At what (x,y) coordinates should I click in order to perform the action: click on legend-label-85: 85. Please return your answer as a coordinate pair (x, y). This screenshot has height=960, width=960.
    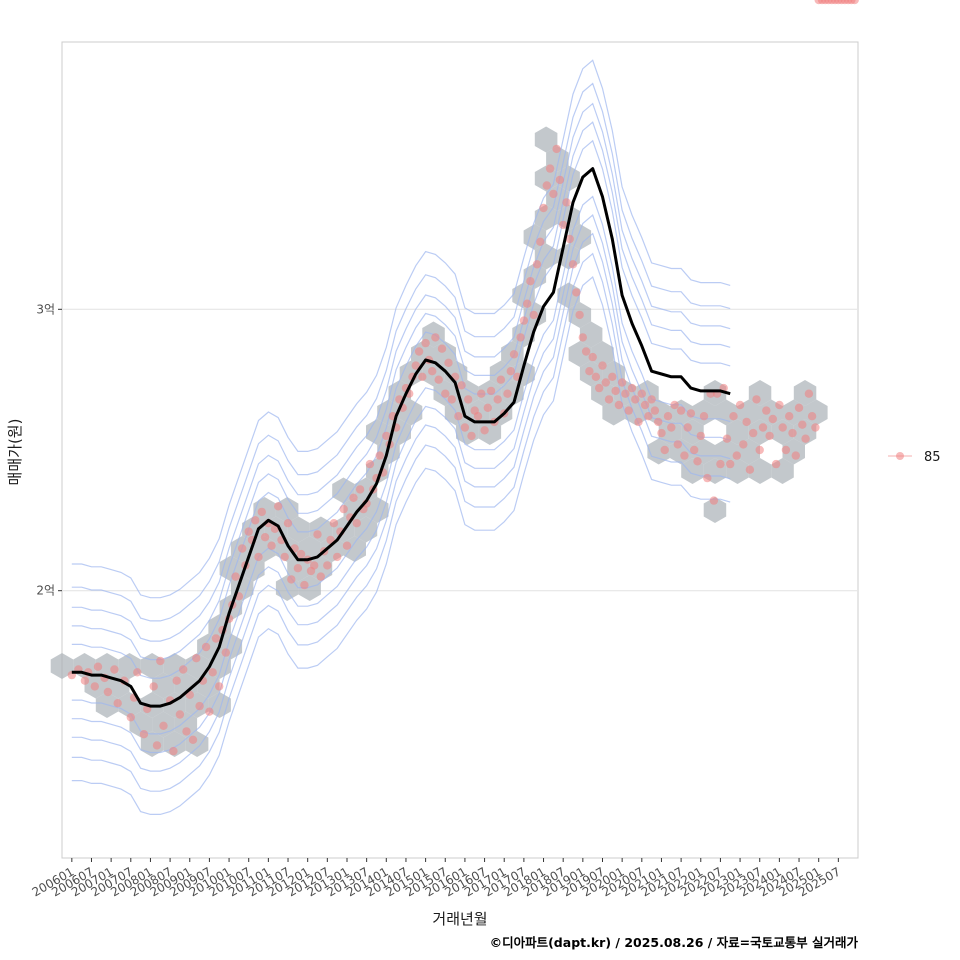
    Looking at the image, I should click on (932, 457).